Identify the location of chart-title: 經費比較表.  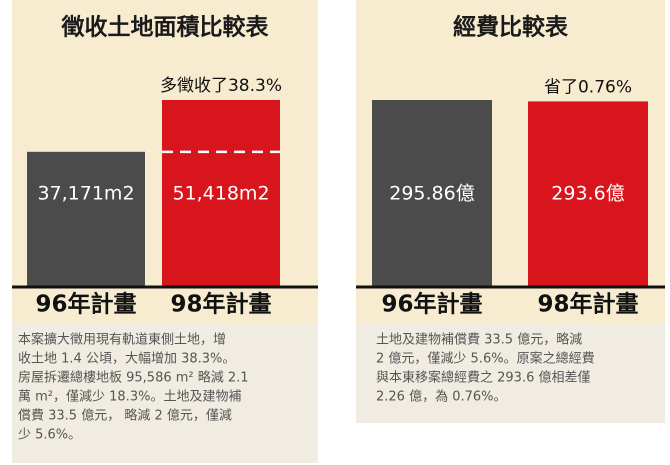
(511, 27).